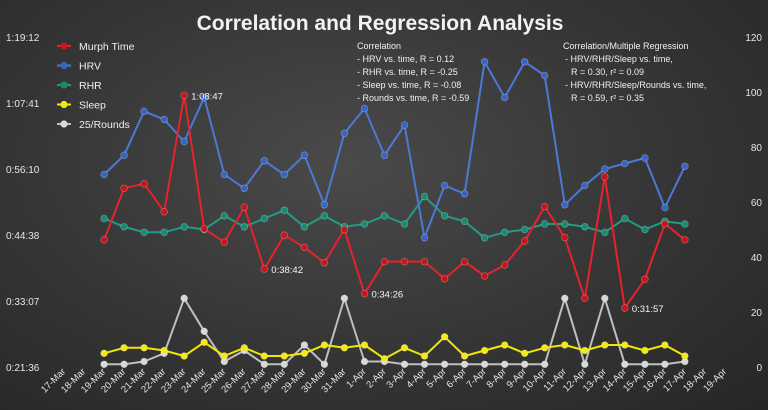 The width and height of the screenshot is (768, 410). Describe the element at coordinates (23, 302) in the screenshot. I see `y-left-tick-label: 0:33:07` at that location.